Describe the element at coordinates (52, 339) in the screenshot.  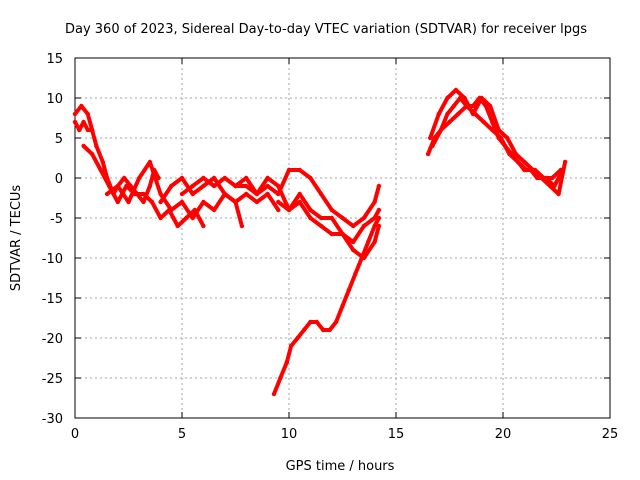
I see `y-tick-label: -20` at that location.